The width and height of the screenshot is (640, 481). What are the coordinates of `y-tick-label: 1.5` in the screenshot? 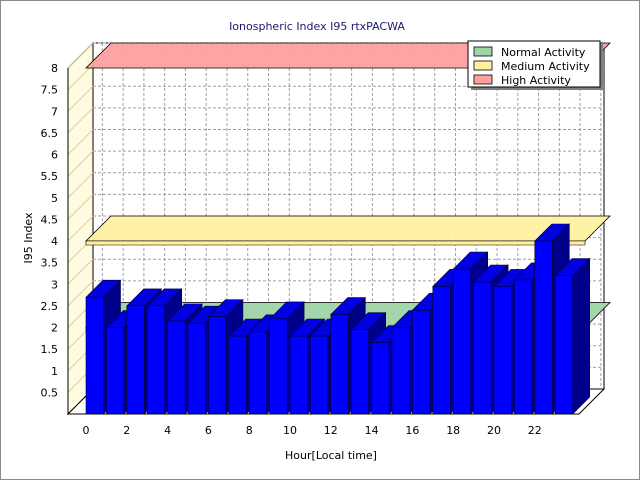 It's located at (50, 349).